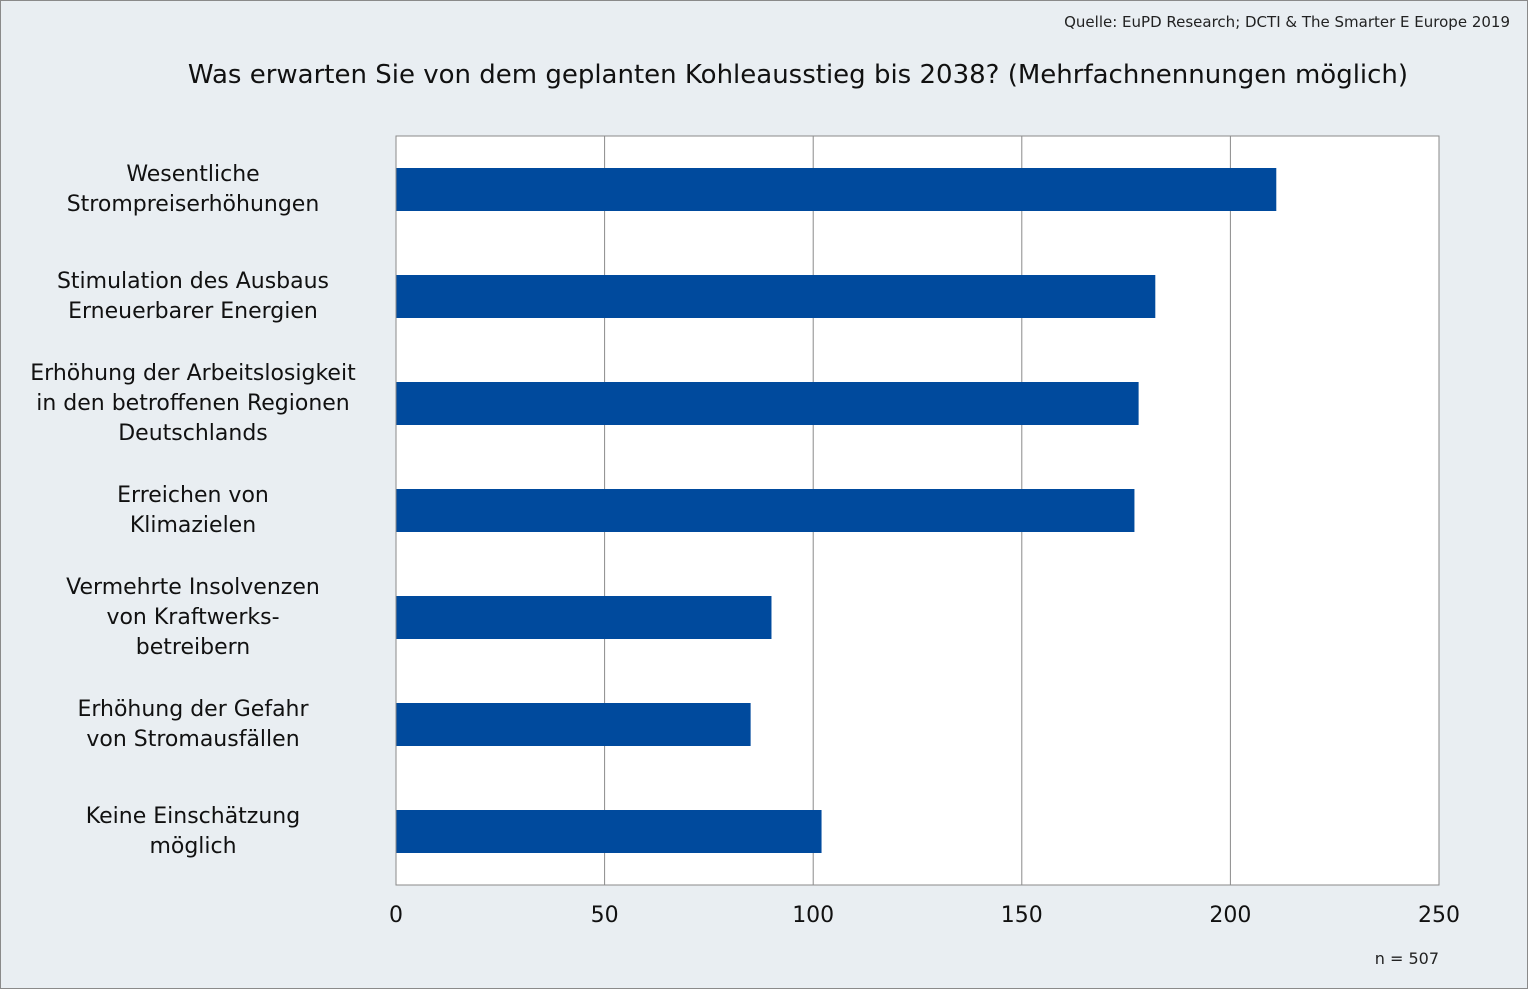  I want to click on x-tick-label: 250, so click(1439, 915).